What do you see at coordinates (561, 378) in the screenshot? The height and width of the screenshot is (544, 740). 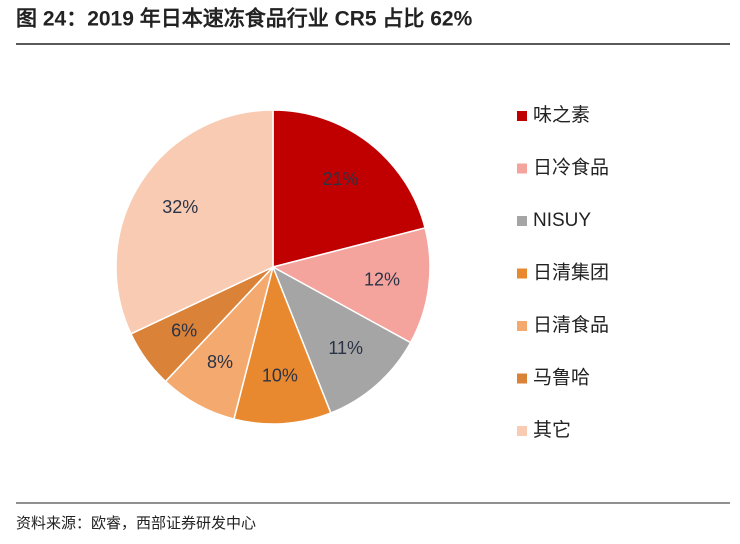 I see `legend-label: 马鲁哈` at bounding box center [561, 378].